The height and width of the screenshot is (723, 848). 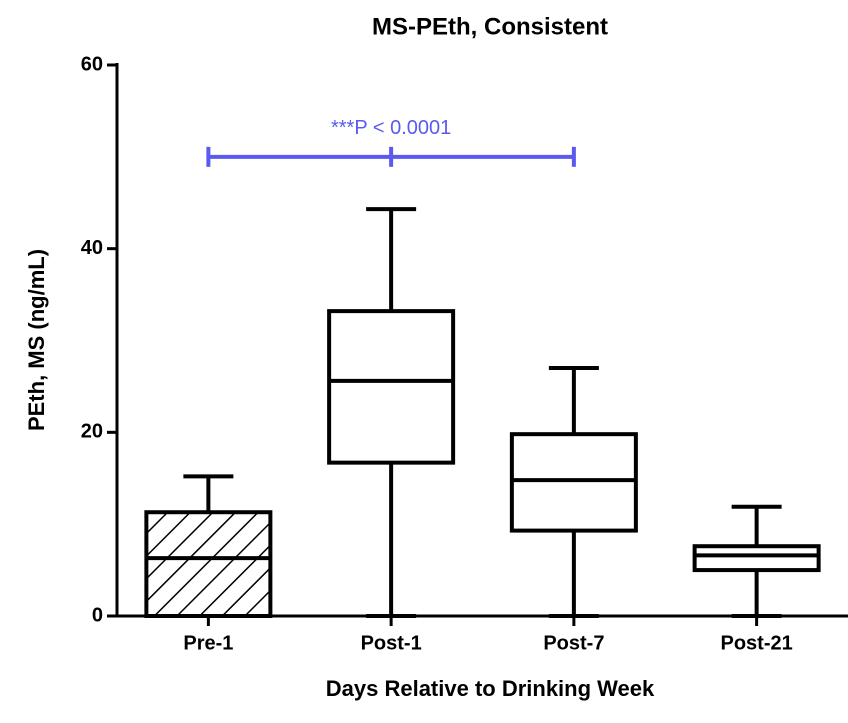 What do you see at coordinates (97, 615) in the screenshot?
I see `y-tick-label: 0` at bounding box center [97, 615].